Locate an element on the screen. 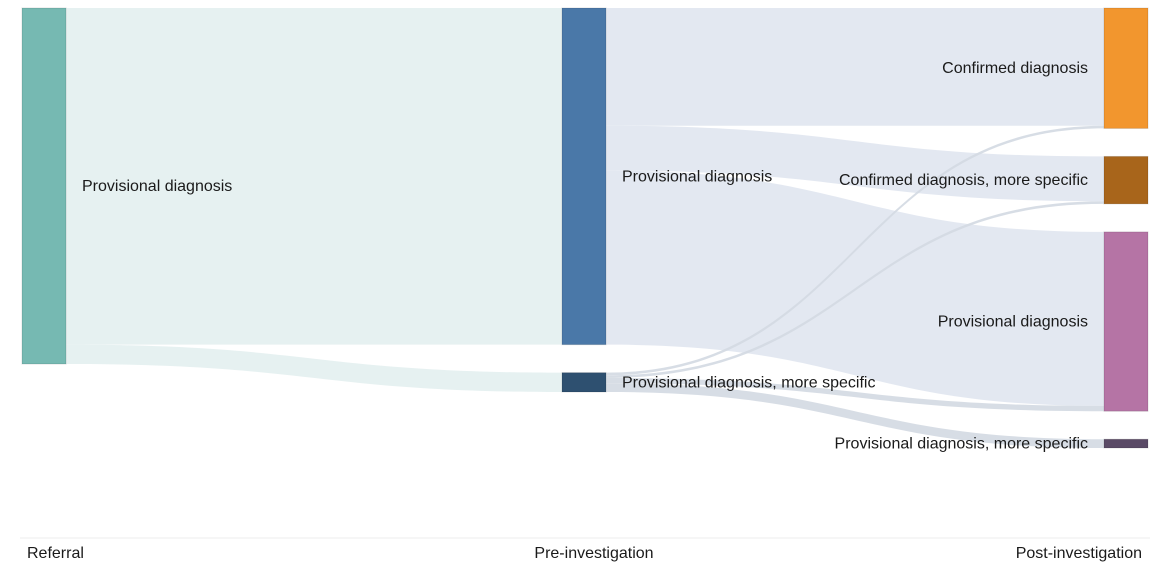  flow-link-pre_spec-to-post_prov is located at coordinates (855, 394).